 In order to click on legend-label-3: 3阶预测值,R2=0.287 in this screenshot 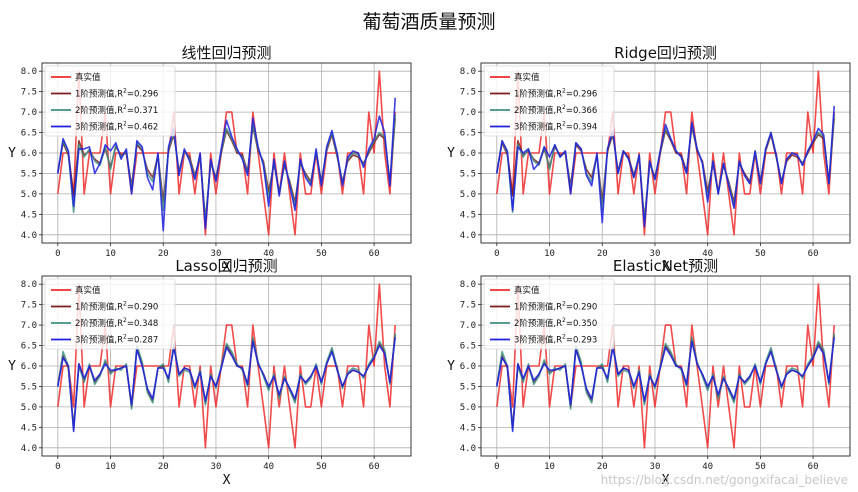, I will do `click(116, 340)`.